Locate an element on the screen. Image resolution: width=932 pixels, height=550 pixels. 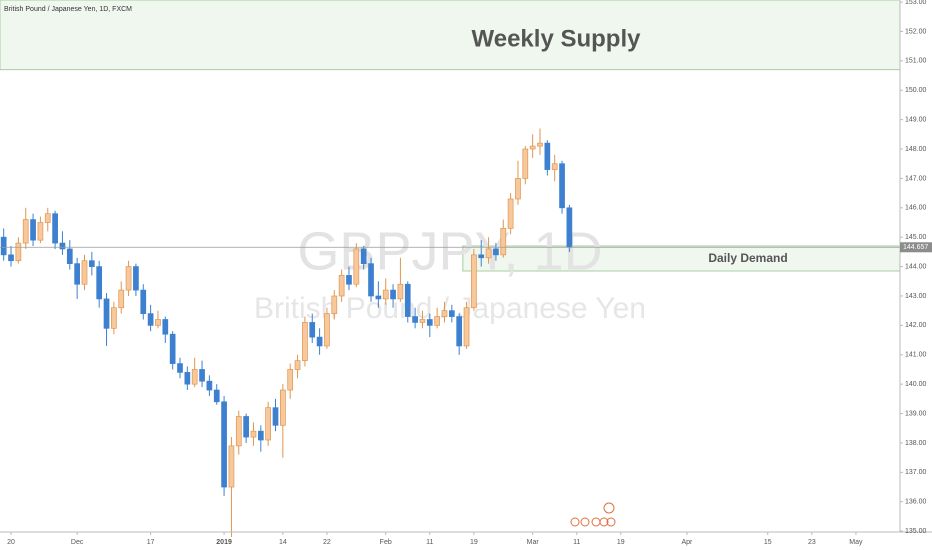
y-tick-label: 151.00 is located at coordinates (916, 61).